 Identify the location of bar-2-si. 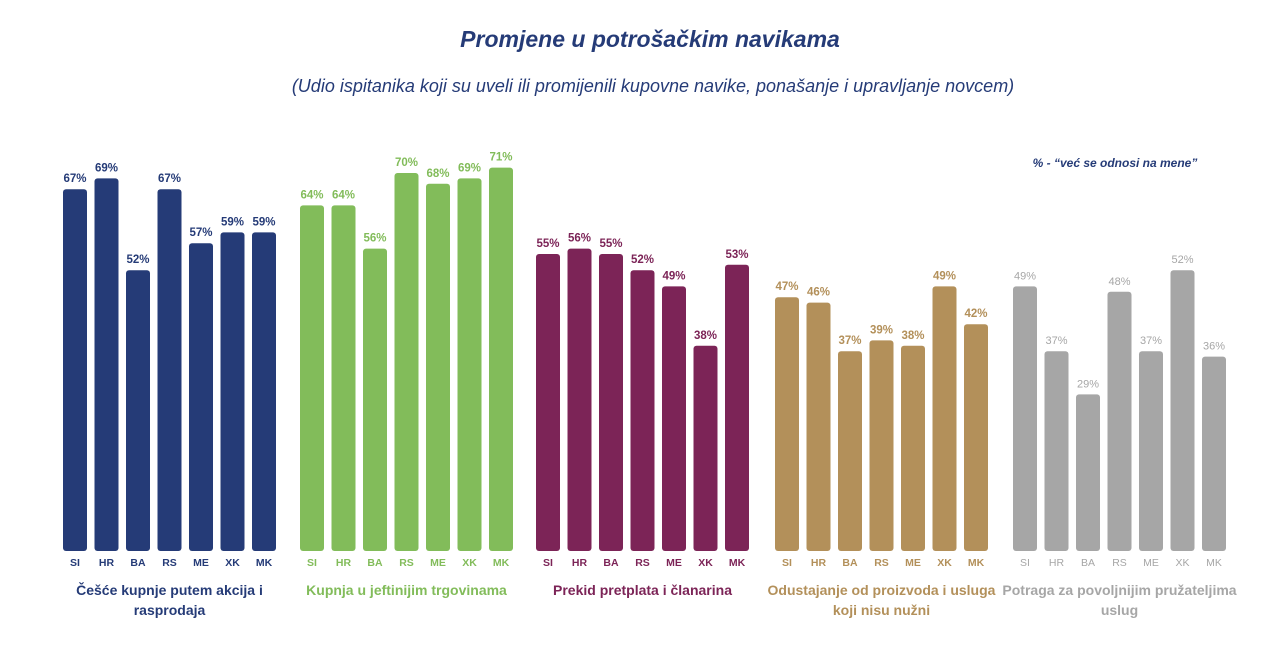
(548, 402).